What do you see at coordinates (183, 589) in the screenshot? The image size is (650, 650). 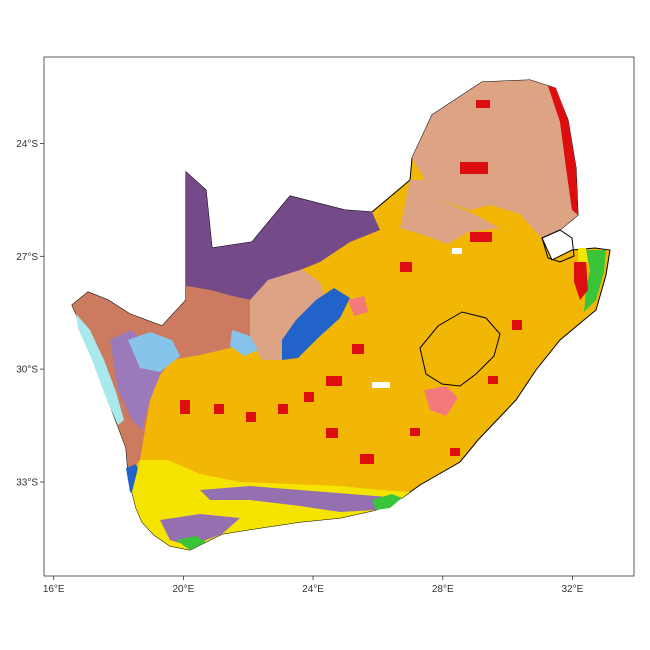 I see `x-tick-label: 20°E` at bounding box center [183, 589].